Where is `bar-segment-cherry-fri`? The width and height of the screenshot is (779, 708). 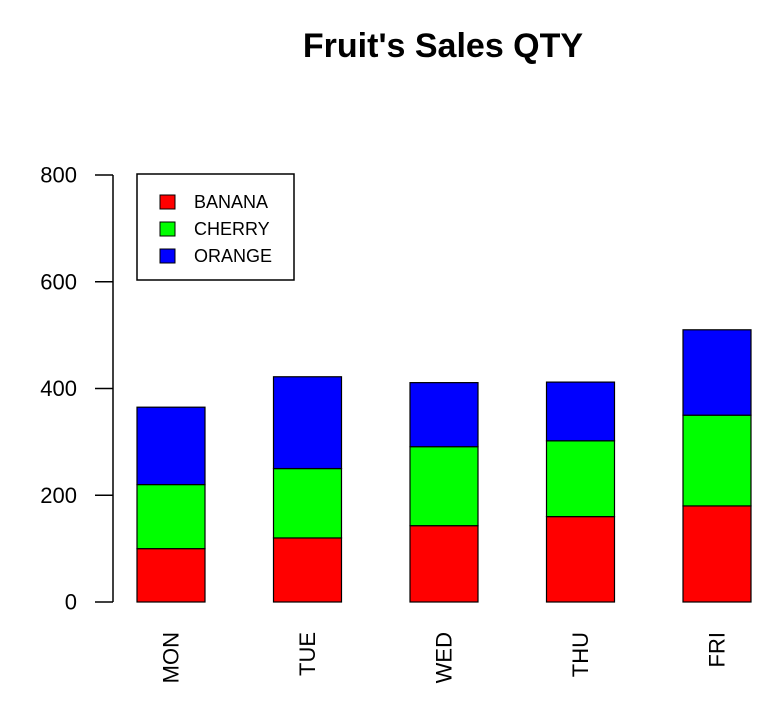
bar-segment-cherry-fri is located at coordinates (717, 460).